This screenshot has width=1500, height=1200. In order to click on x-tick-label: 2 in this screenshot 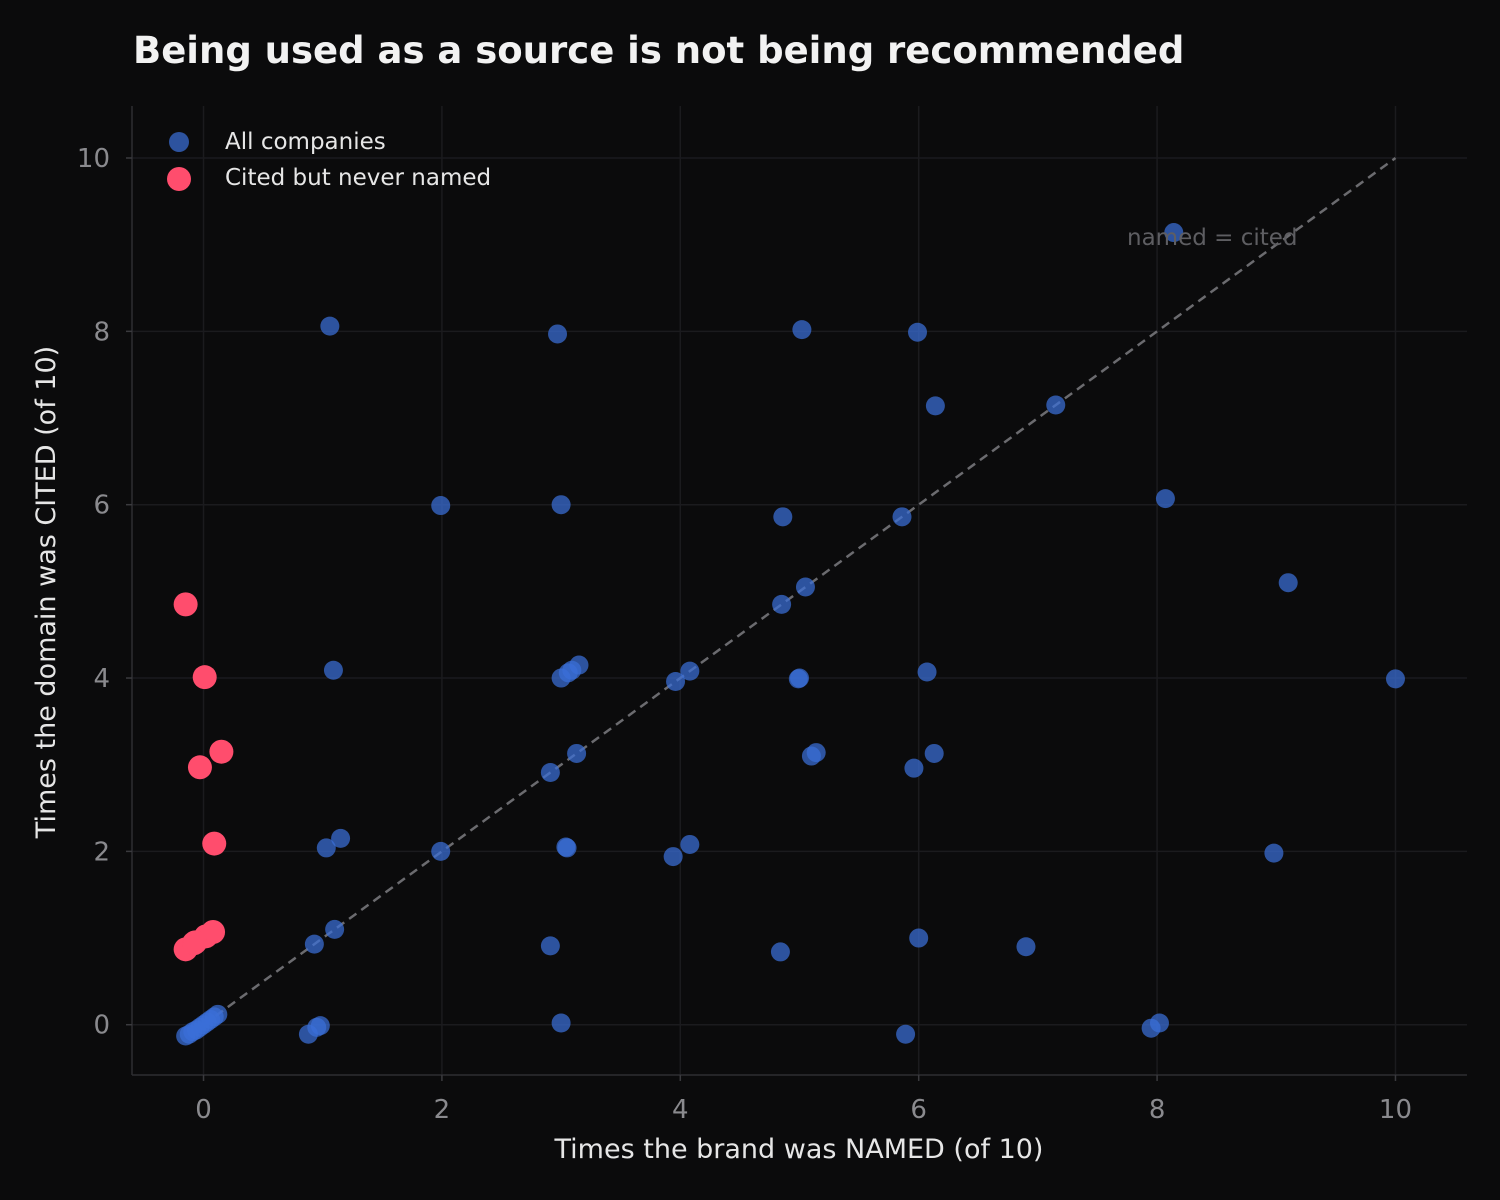, I will do `click(442, 1110)`.